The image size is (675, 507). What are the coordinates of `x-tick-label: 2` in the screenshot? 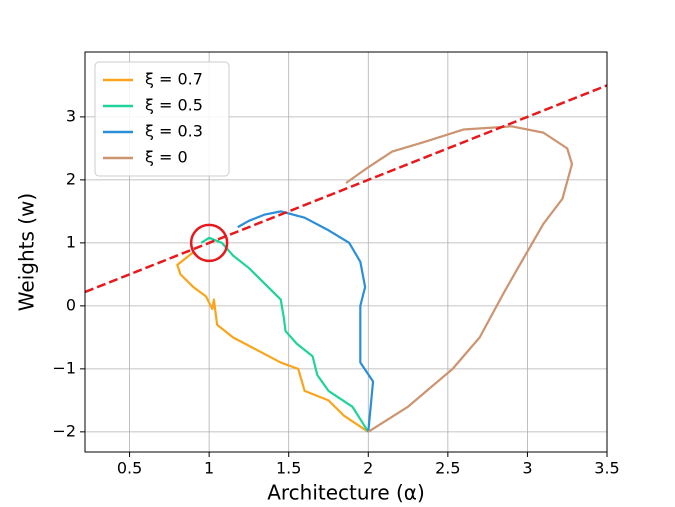 It's located at (368, 468).